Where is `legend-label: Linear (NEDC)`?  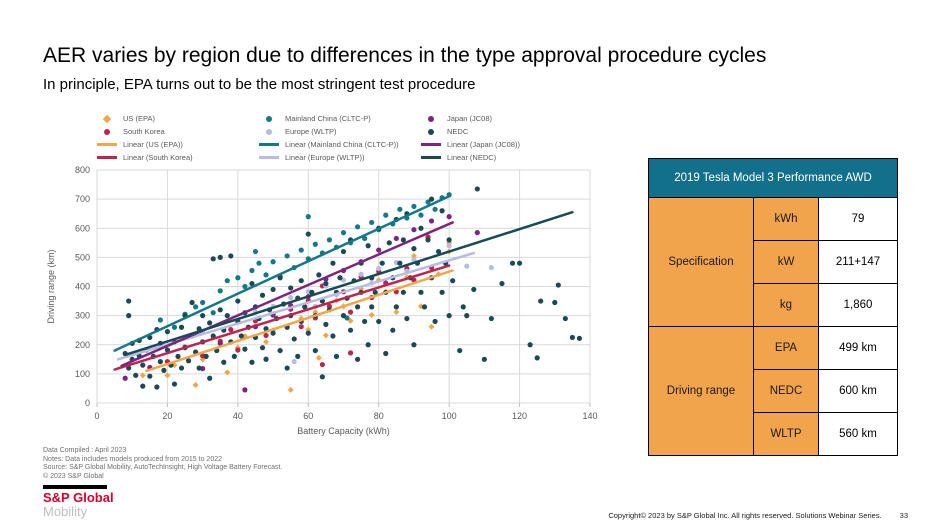
legend-label: Linear (NEDC) is located at coordinates (472, 157).